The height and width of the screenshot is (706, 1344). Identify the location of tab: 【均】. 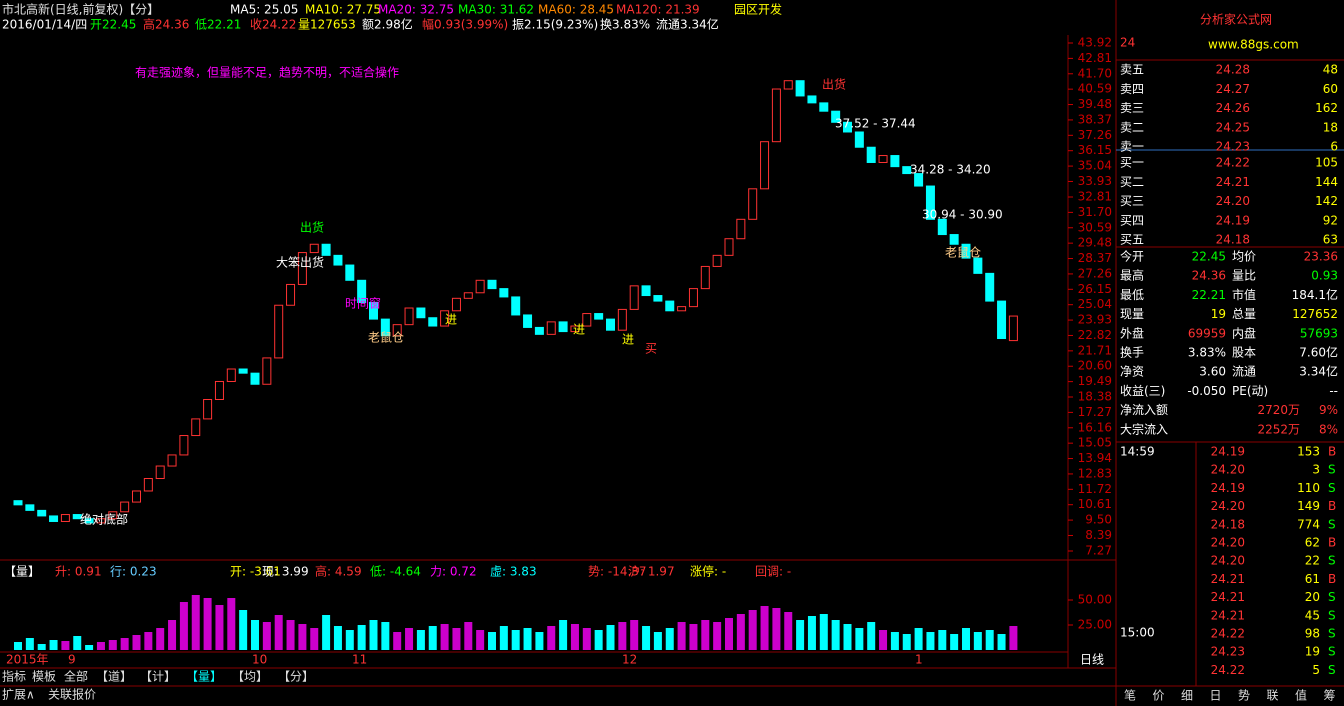
(250, 677).